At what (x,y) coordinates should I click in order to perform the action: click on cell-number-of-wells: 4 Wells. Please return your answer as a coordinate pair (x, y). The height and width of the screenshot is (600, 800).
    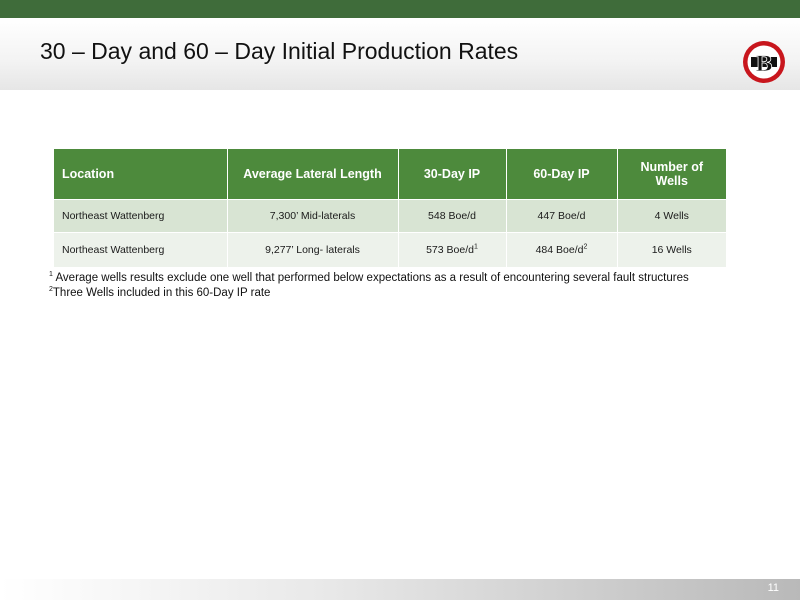
    Looking at the image, I should click on (671, 216).